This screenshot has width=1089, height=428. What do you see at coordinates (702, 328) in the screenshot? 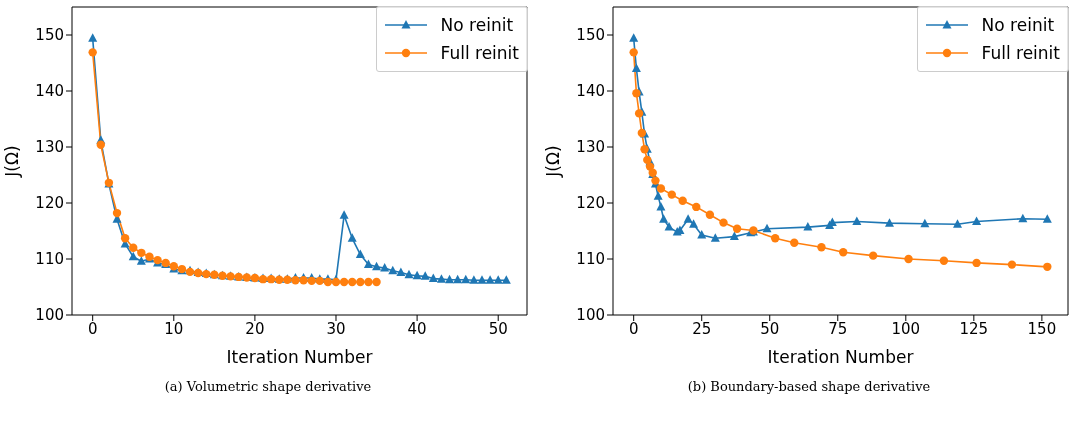
I see `x-tick-label: 25` at bounding box center [702, 328].